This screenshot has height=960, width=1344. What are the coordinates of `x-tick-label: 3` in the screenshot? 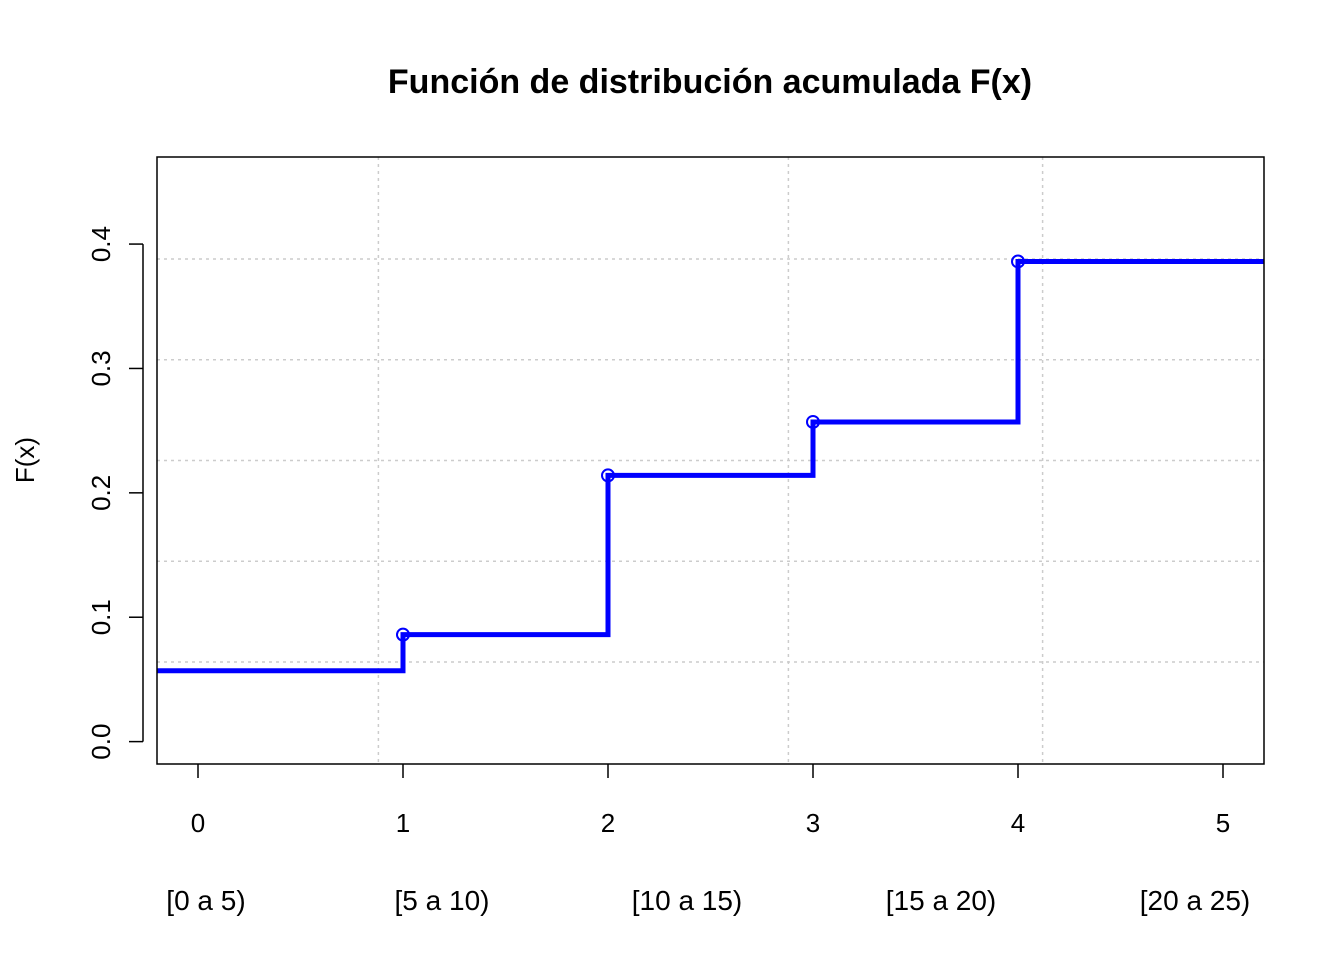 It's located at (813, 823).